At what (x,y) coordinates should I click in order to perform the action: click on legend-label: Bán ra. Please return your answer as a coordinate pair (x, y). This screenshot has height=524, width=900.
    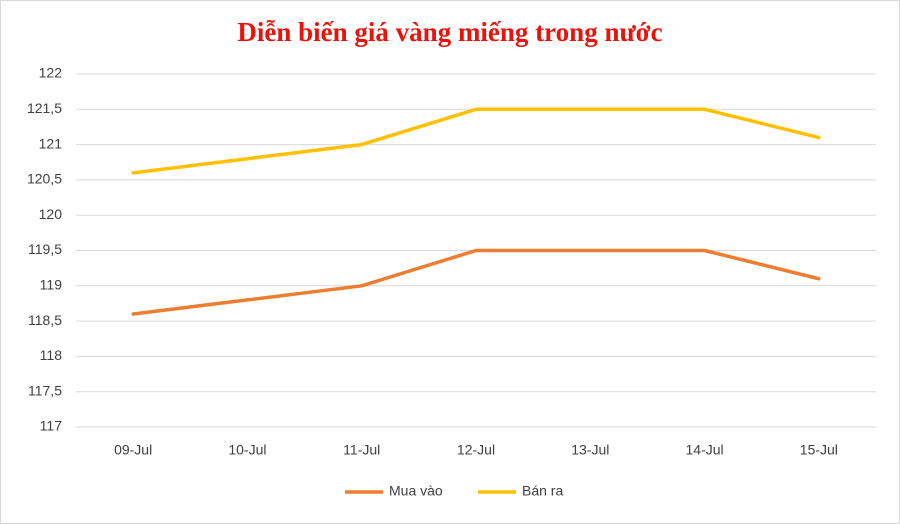
    Looking at the image, I should click on (542, 491).